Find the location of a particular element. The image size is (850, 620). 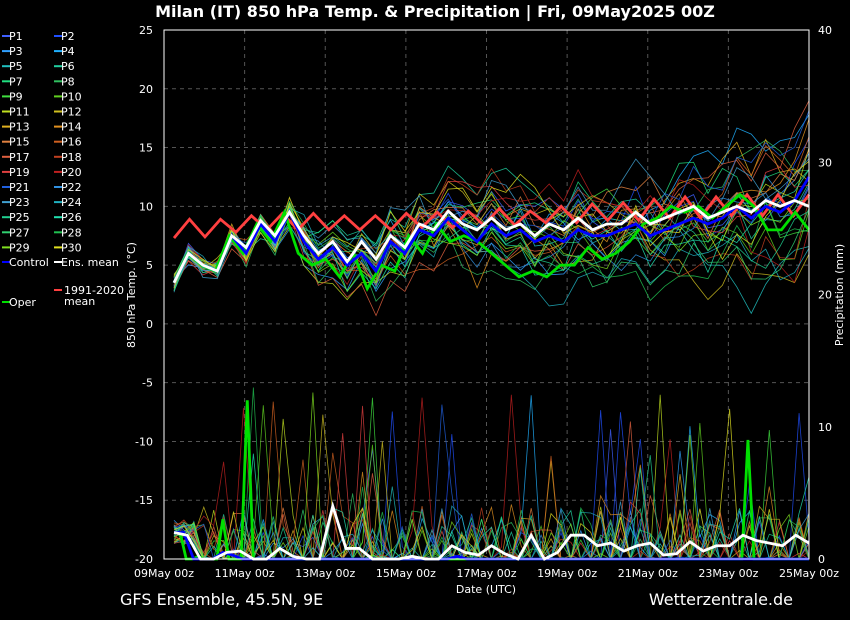

footer-source: GFS Ensemble, 45.5N, 9E is located at coordinates (221, 599).